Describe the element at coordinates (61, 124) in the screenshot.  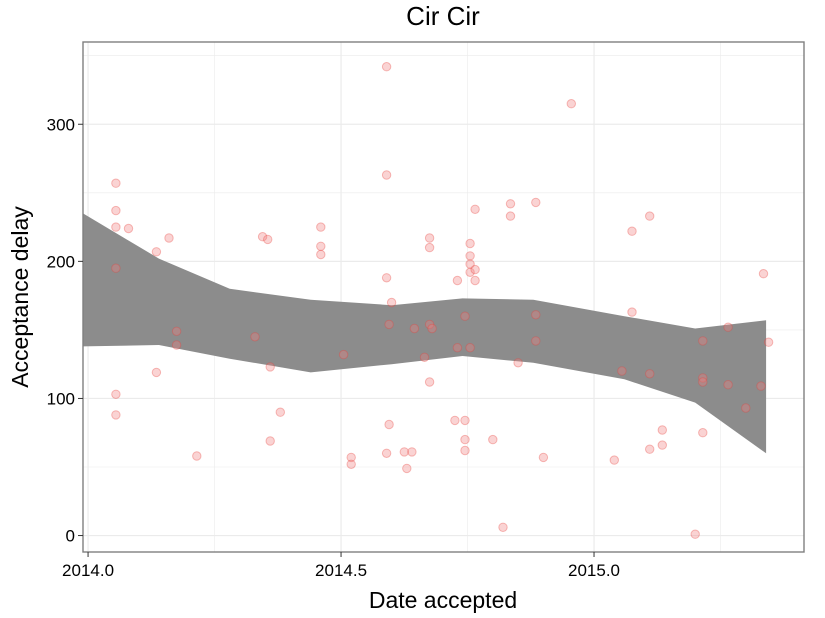
I see `y-tick-label: 300` at that location.